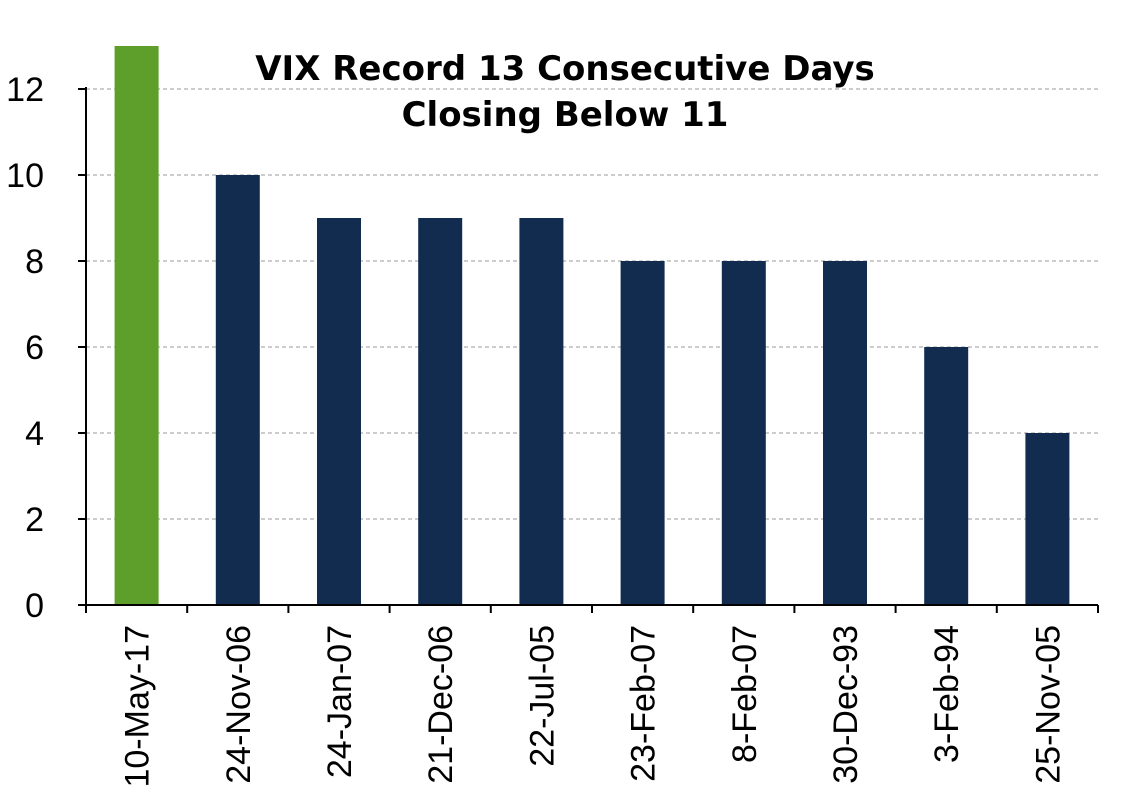 Image resolution: width=1122 pixels, height=812 pixels. What do you see at coordinates (565, 115) in the screenshot?
I see `chart-title-line-2: Closing Below 11` at bounding box center [565, 115].